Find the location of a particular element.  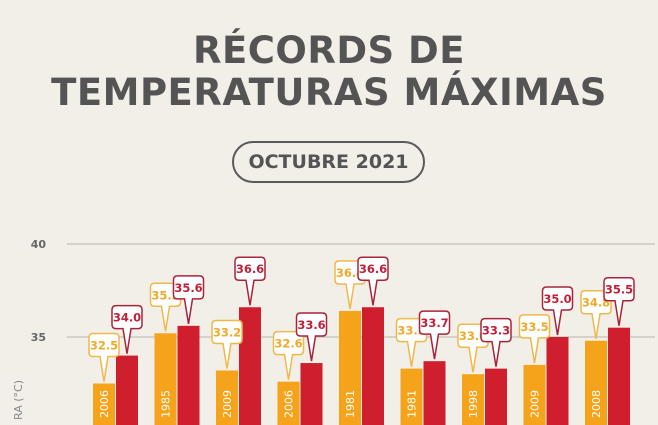

value-callout-series1: 33.2 is located at coordinates (227, 344).